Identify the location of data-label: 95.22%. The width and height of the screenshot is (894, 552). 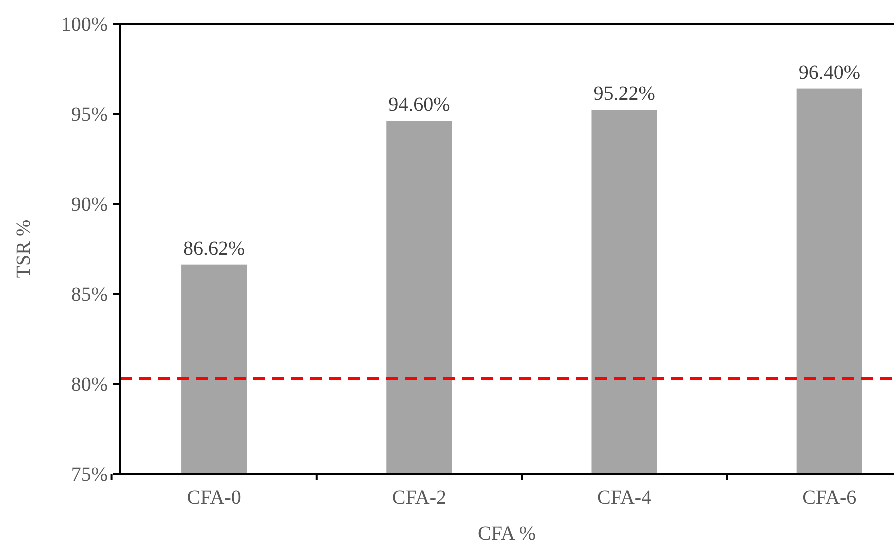
(625, 94).